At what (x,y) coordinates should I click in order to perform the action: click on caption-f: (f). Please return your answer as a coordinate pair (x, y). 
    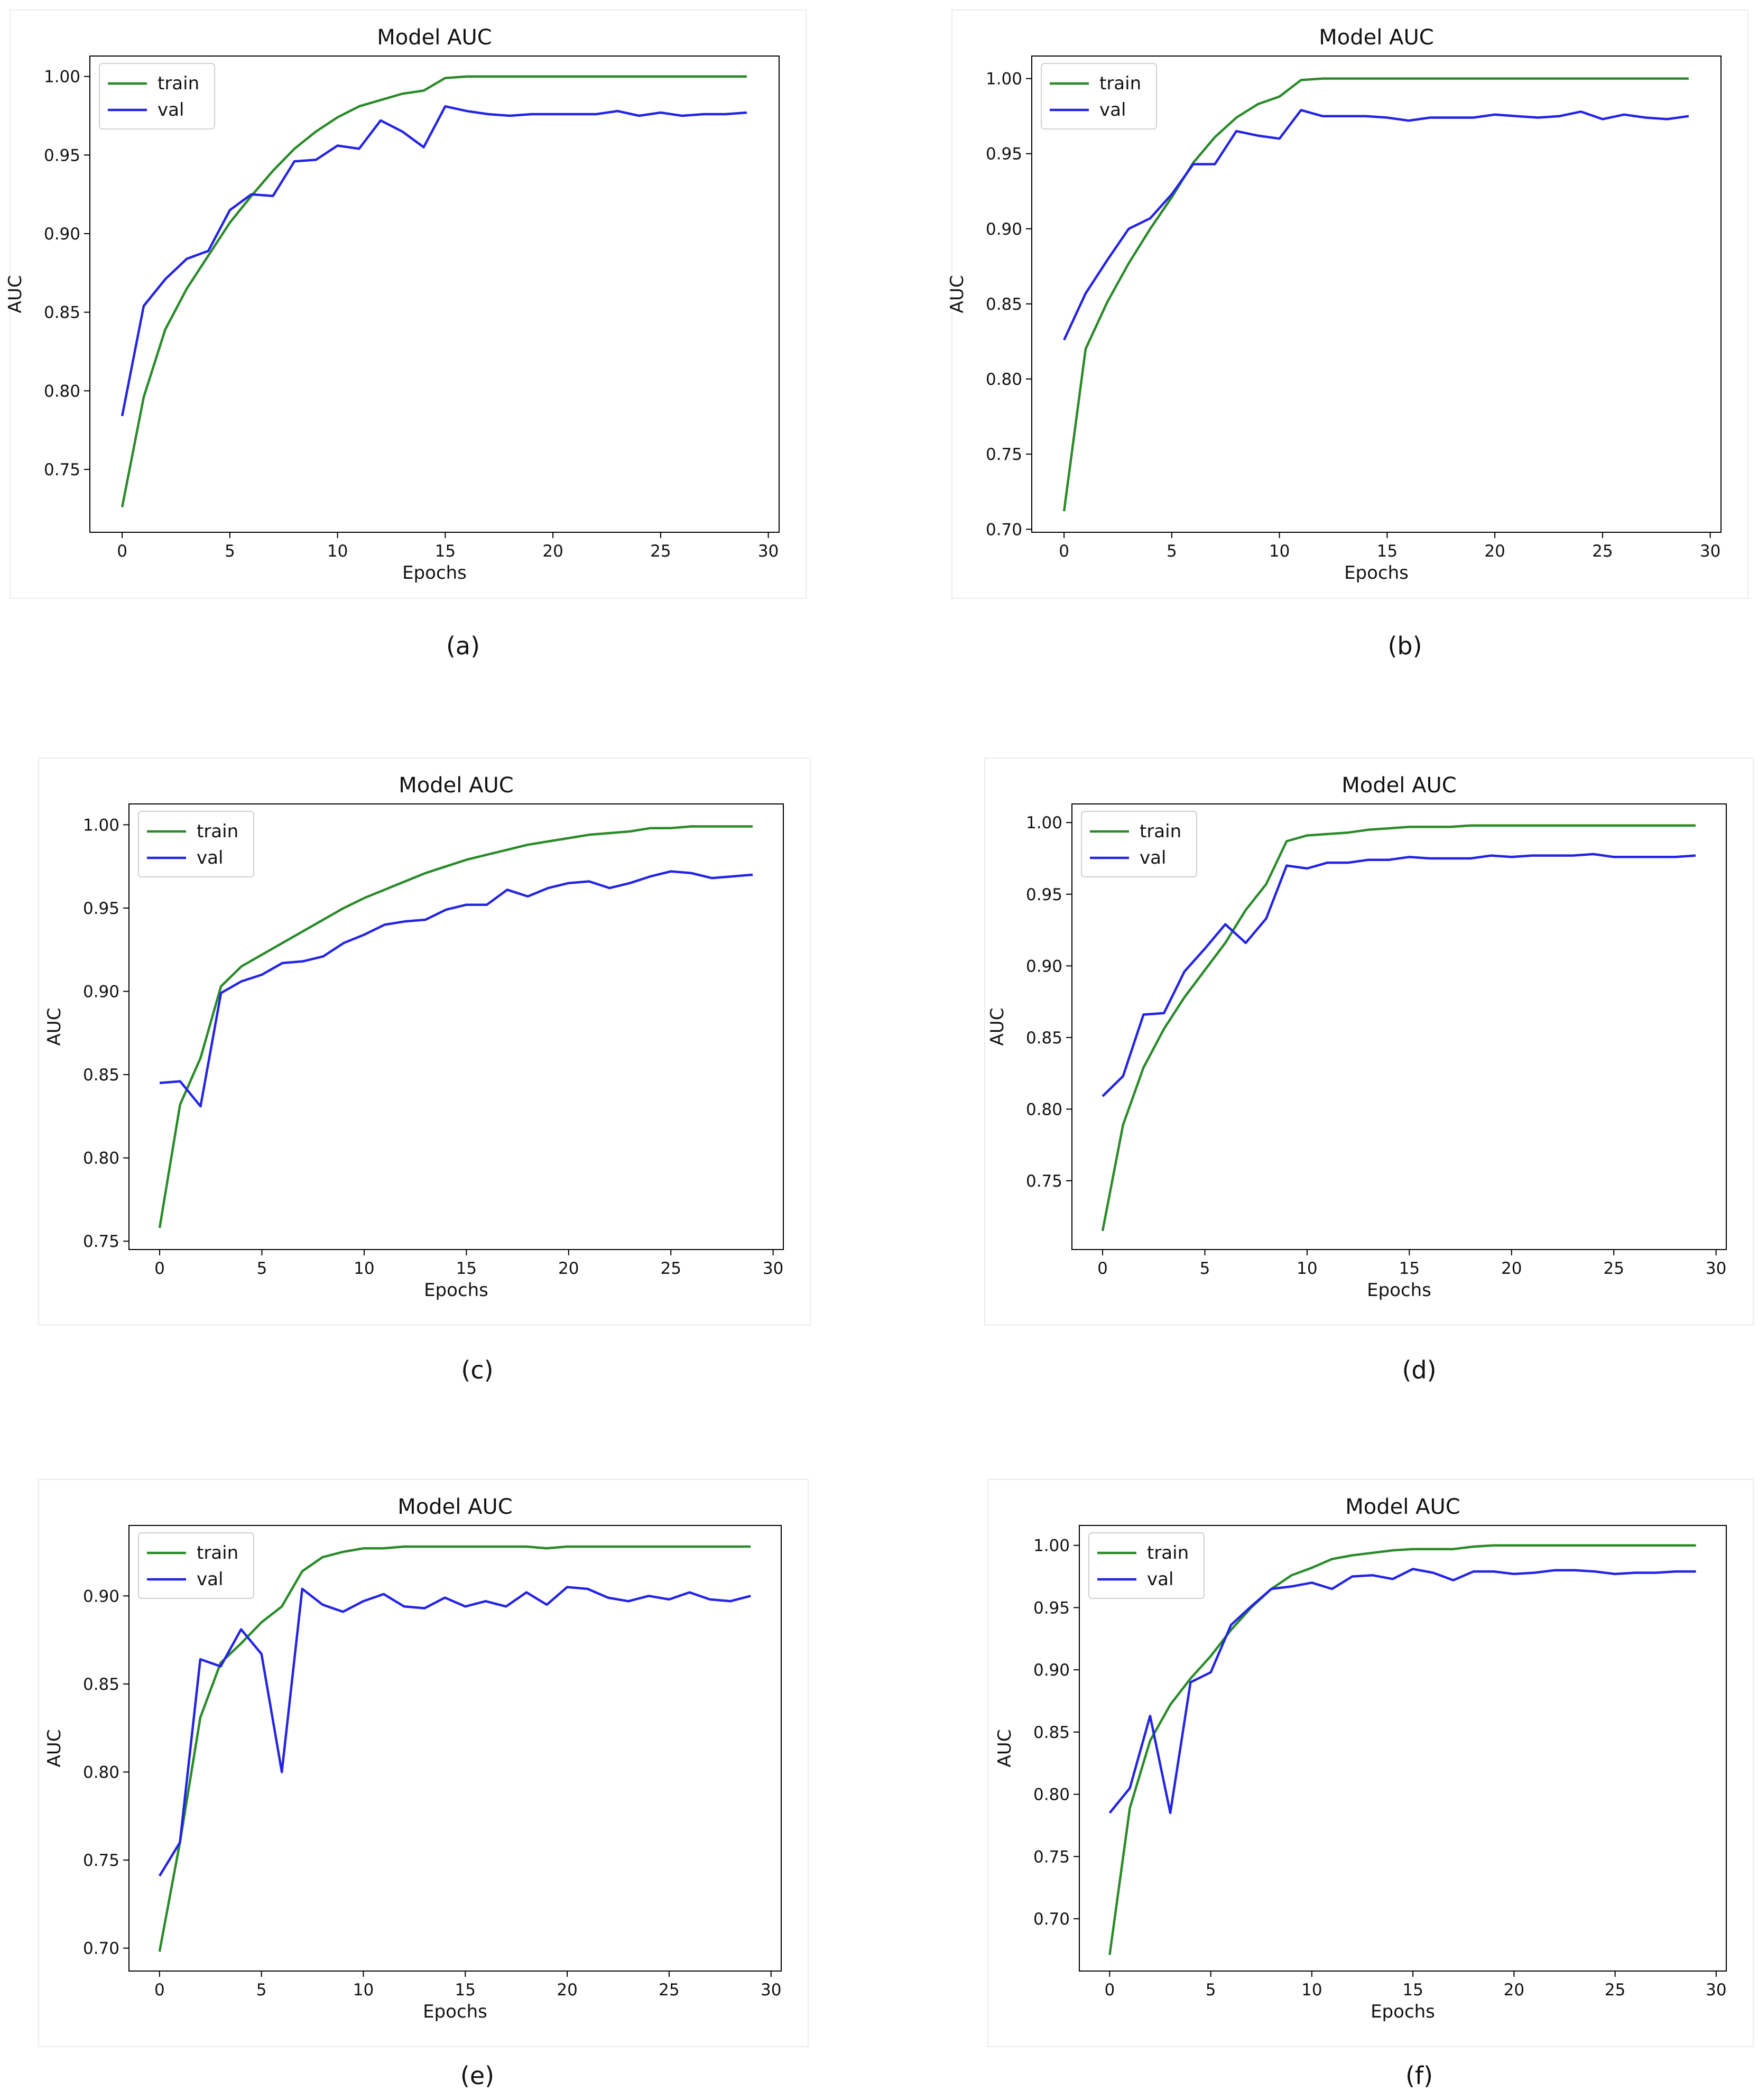
    Looking at the image, I should click on (1419, 2075).